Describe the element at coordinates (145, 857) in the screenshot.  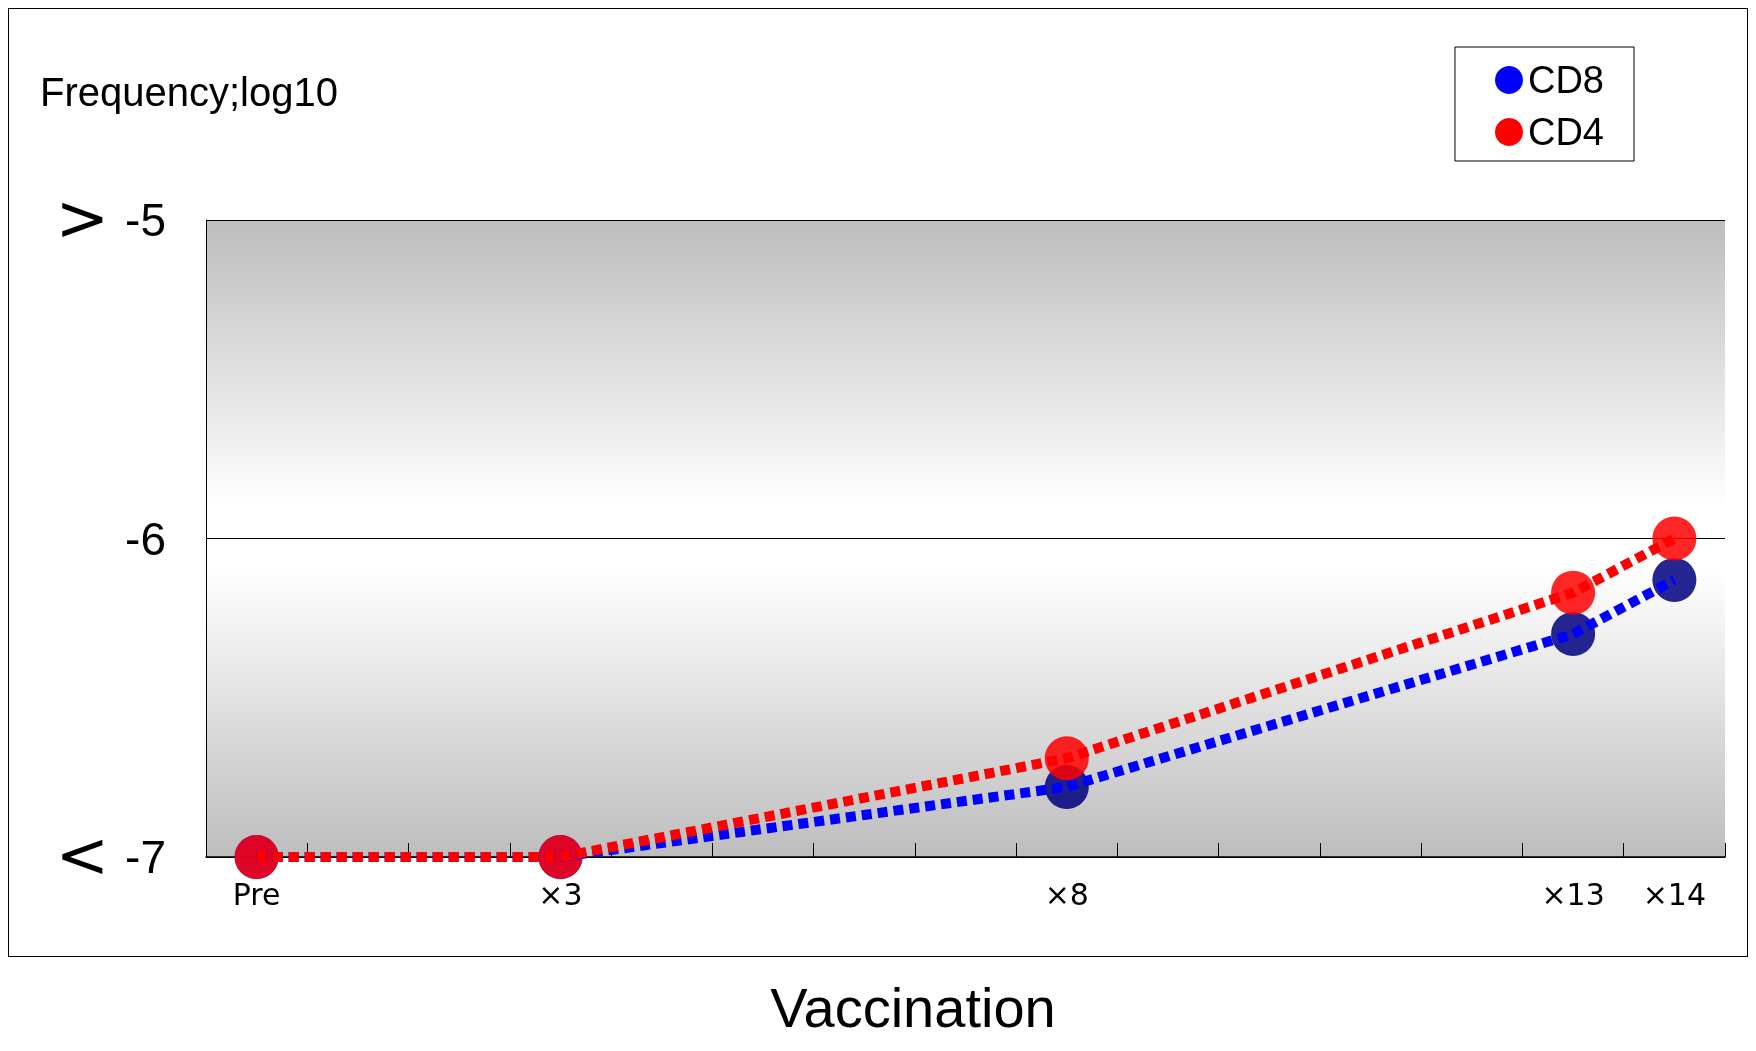
I see `y-tick-label: -7` at that location.